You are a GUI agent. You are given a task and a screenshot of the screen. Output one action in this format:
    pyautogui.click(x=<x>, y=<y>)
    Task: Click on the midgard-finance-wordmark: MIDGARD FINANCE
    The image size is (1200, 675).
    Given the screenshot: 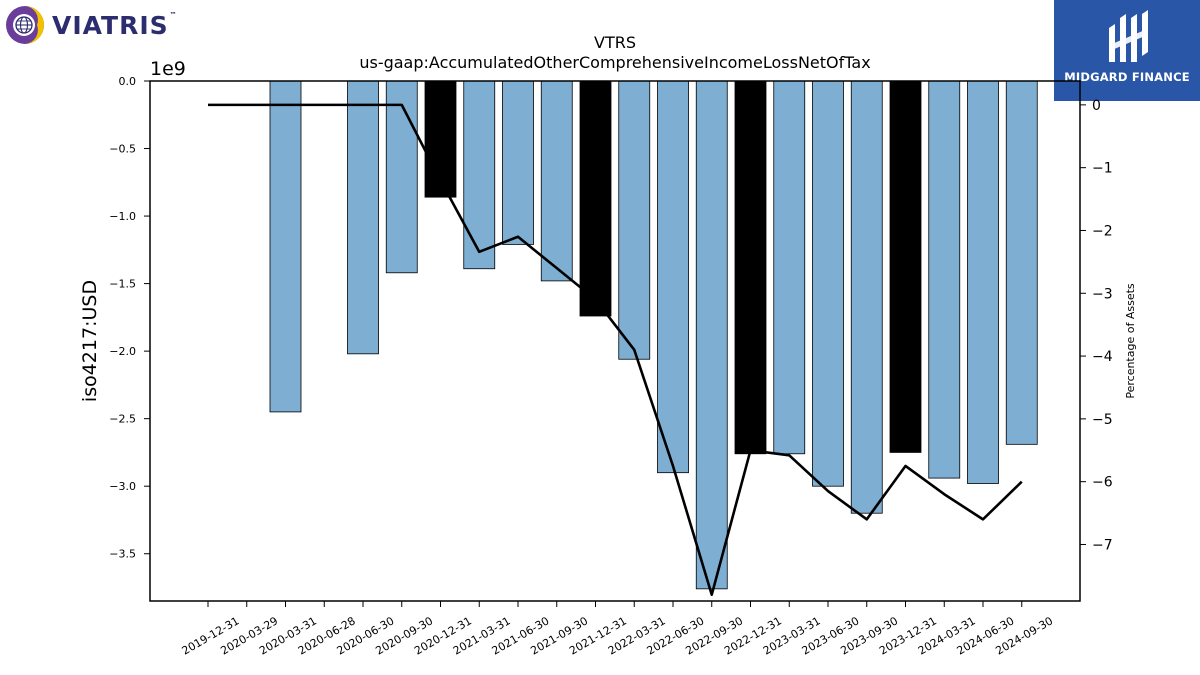 What is the action you would take?
    pyautogui.click(x=1127, y=77)
    